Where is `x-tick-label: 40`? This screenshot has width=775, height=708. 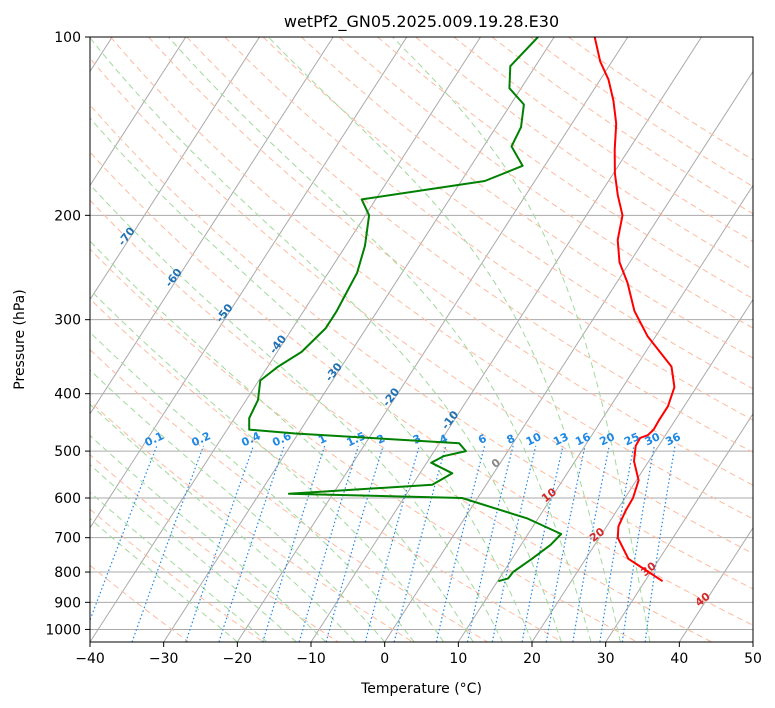 x-tick-label: 40 is located at coordinates (679, 659).